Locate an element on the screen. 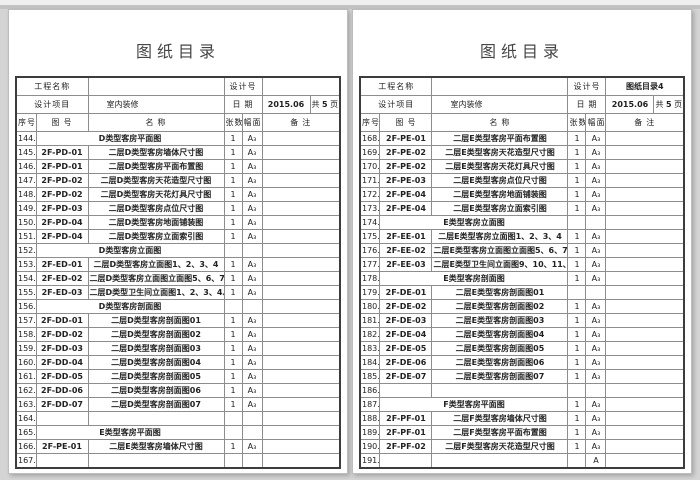 This screenshot has width=700, height=480. cell-drawing-code: 2F-EE-01 is located at coordinates (406, 236).